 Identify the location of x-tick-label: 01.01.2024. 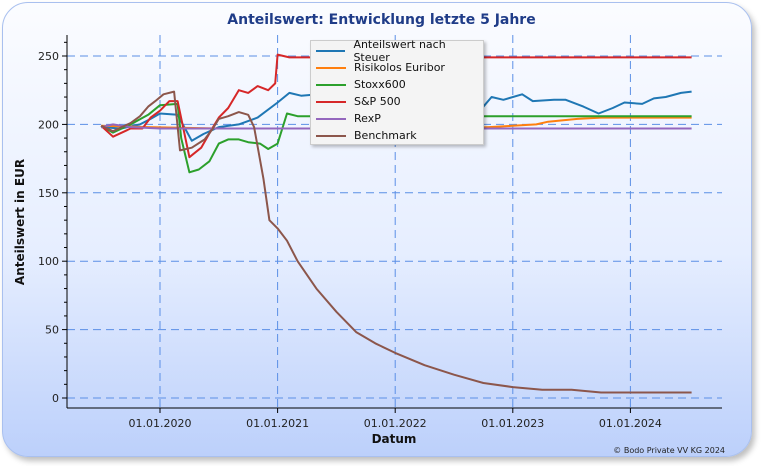
(630, 423).